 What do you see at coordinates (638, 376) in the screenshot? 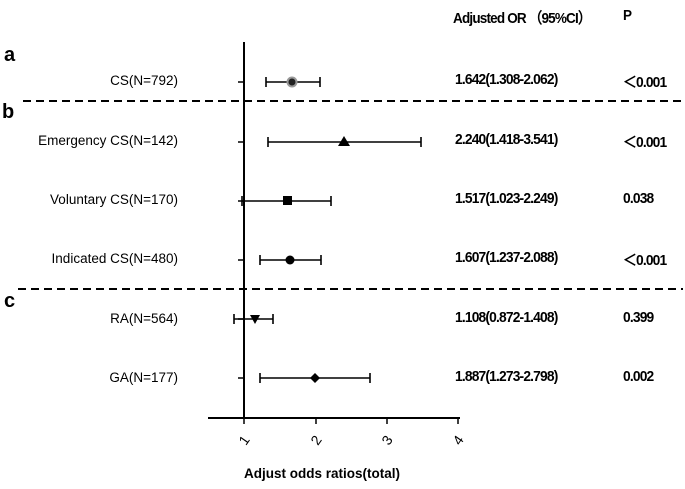
I see `p-value-ga: 0.002` at bounding box center [638, 376].